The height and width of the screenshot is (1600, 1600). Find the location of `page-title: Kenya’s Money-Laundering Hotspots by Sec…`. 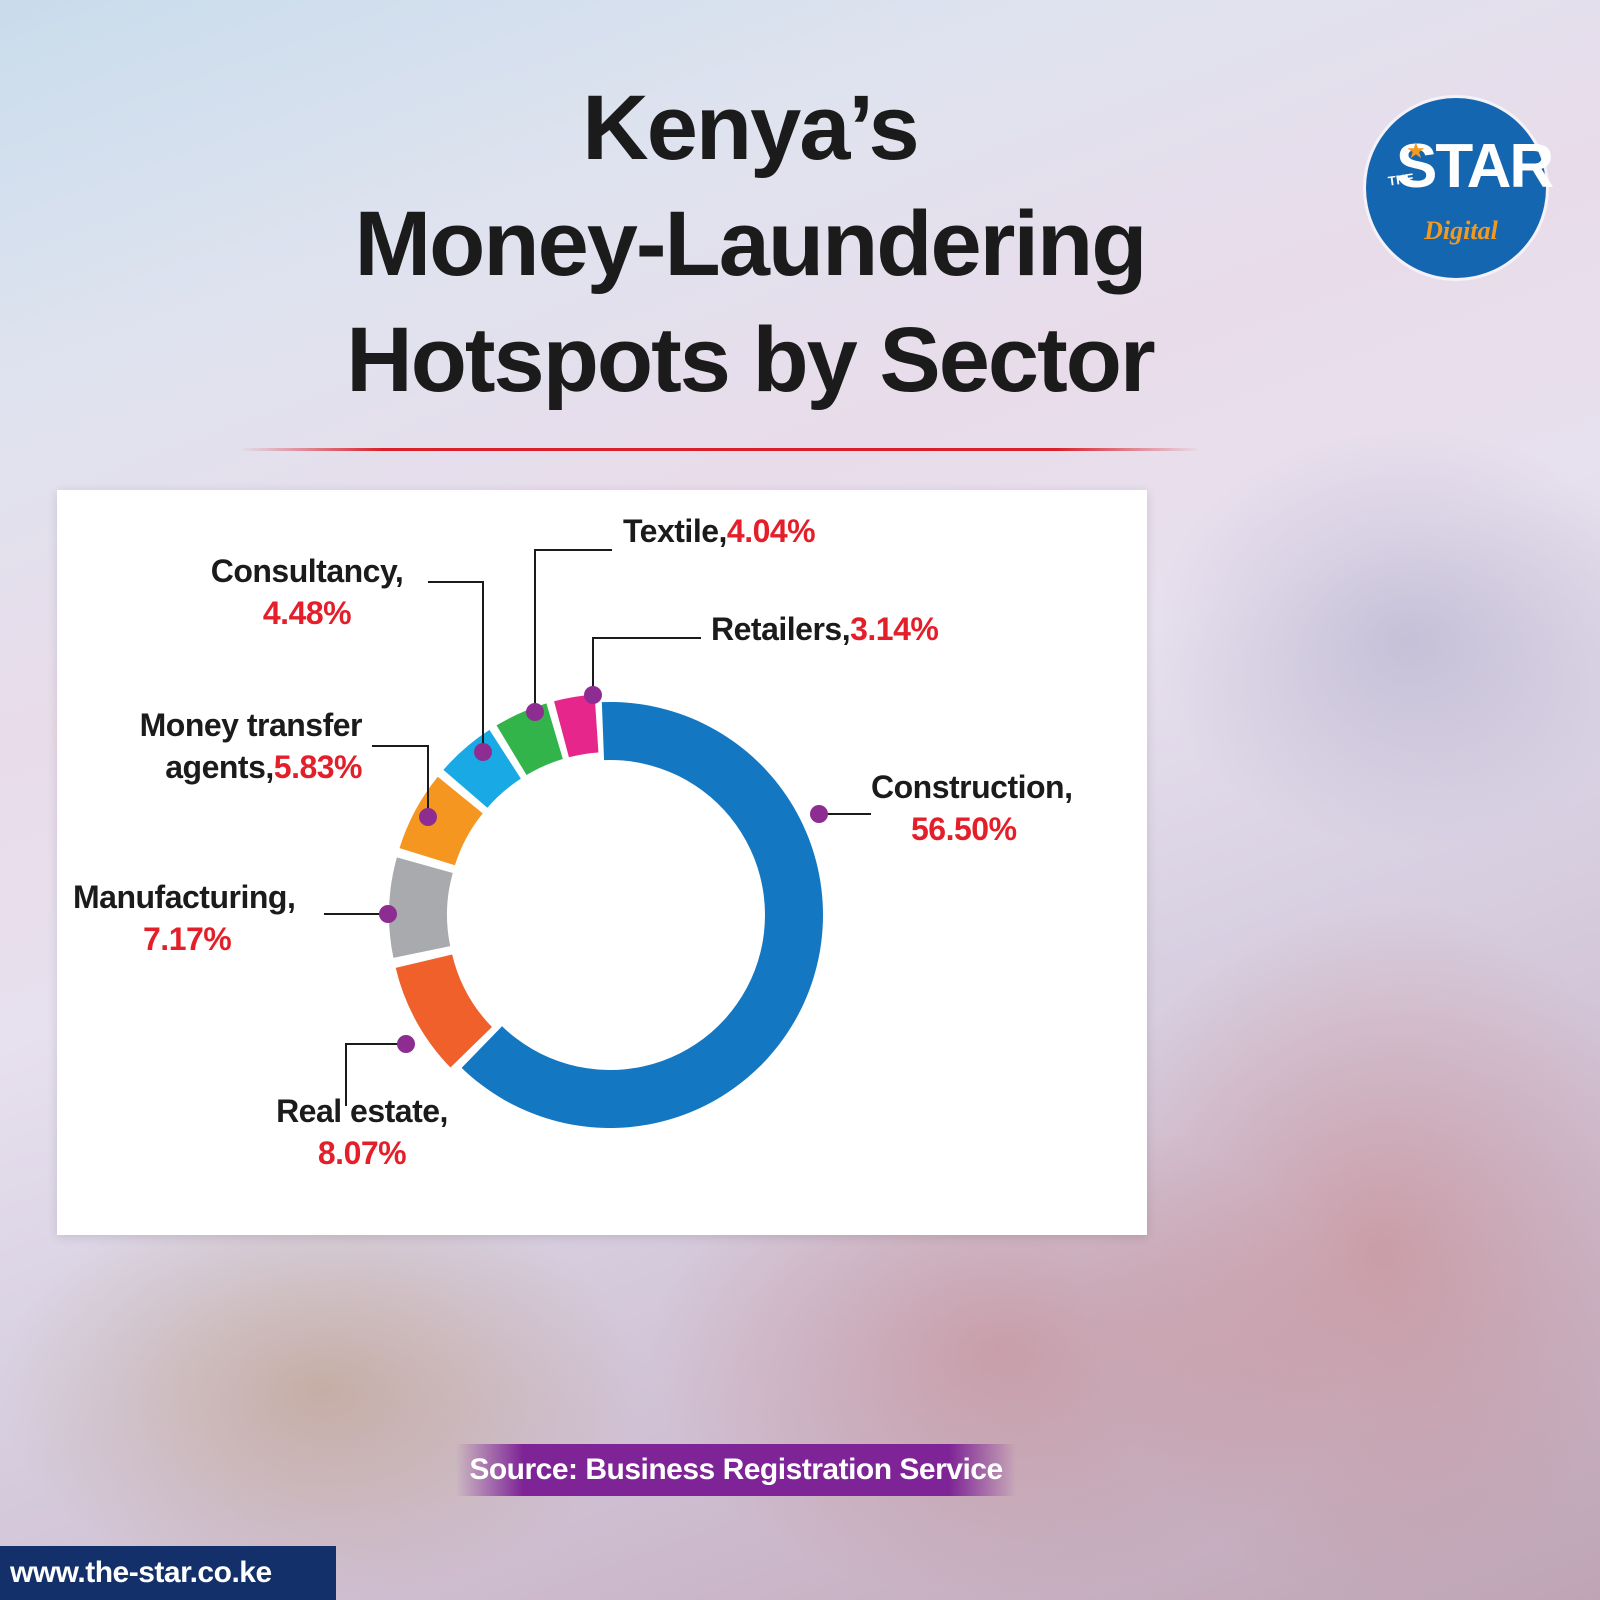

page-title: Kenya’s Money-Laundering Hotspots by Sec… is located at coordinates (750, 244).